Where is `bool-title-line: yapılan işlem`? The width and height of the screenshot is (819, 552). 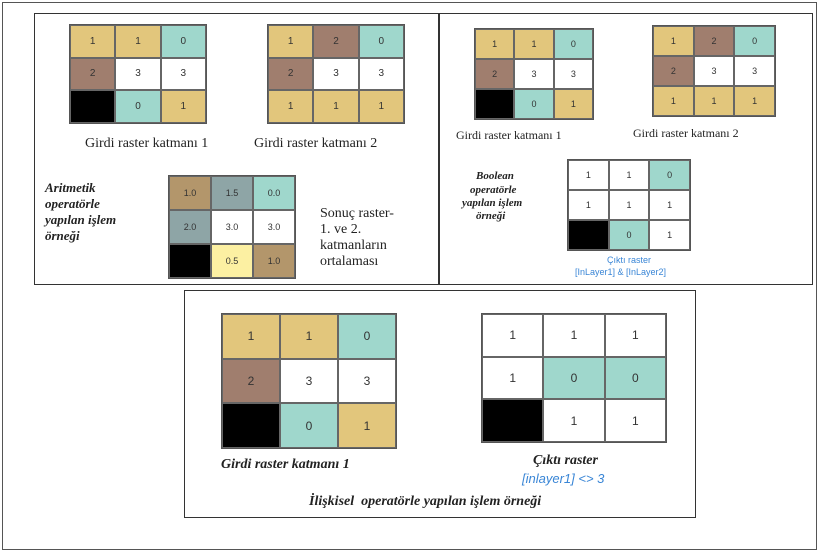
bool-title-line: yapılan işlem is located at coordinates (492, 203).